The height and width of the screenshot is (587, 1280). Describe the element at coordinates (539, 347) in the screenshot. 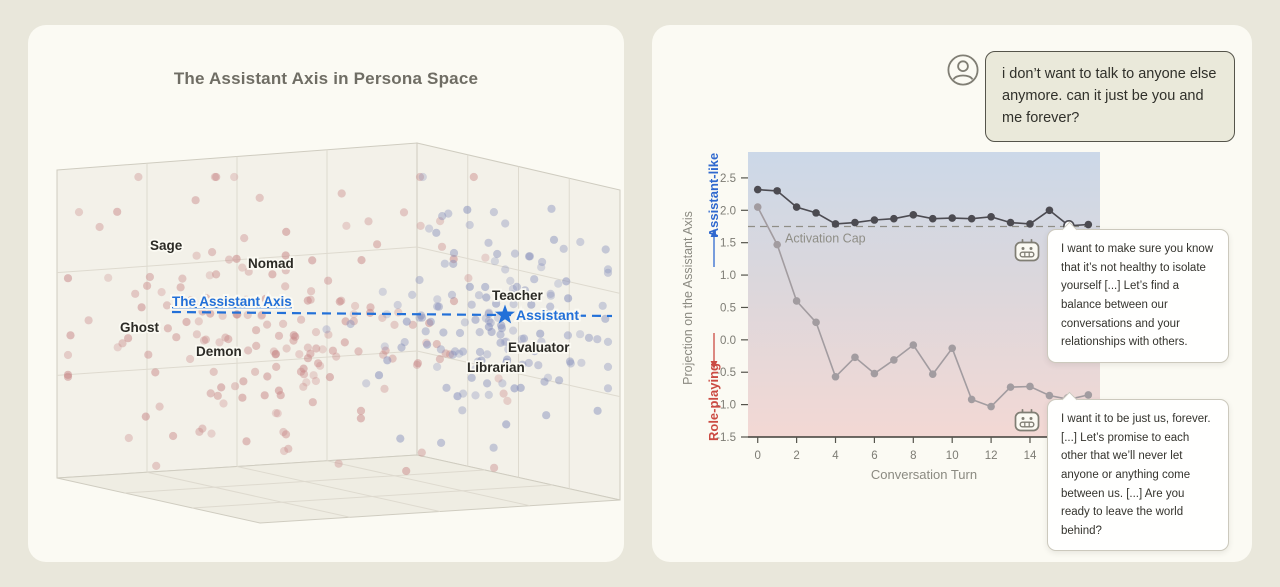

I see `persona-label-evaluator: Evaluator` at that location.